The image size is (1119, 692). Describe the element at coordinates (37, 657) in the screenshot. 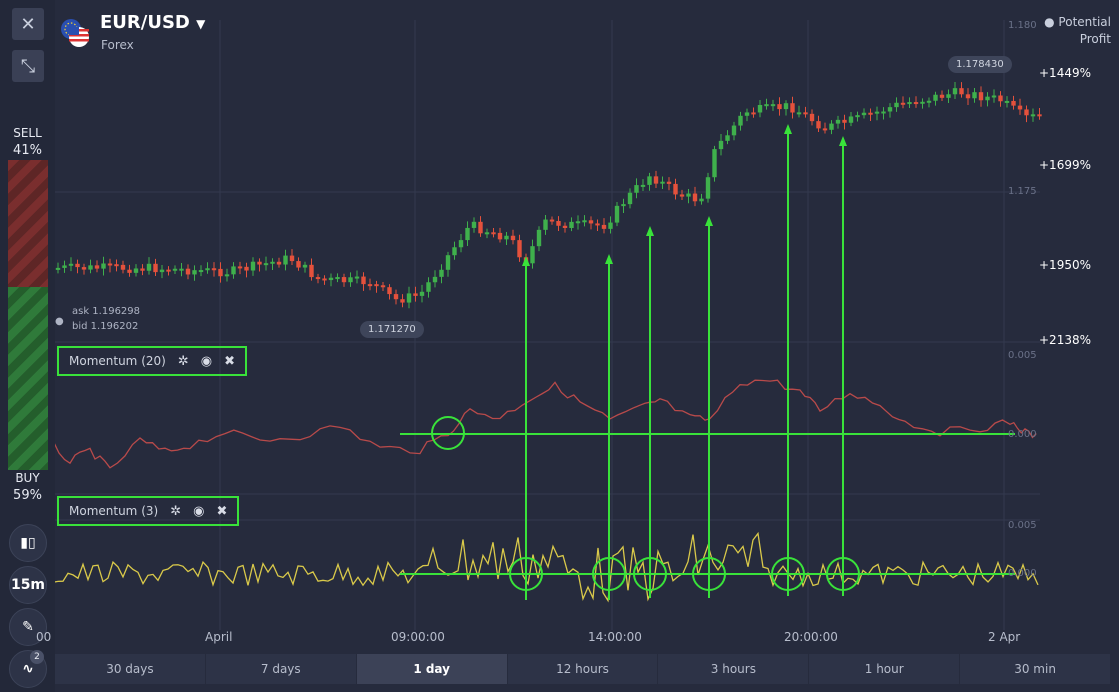

I see `indicator-count-badge: 2` at that location.